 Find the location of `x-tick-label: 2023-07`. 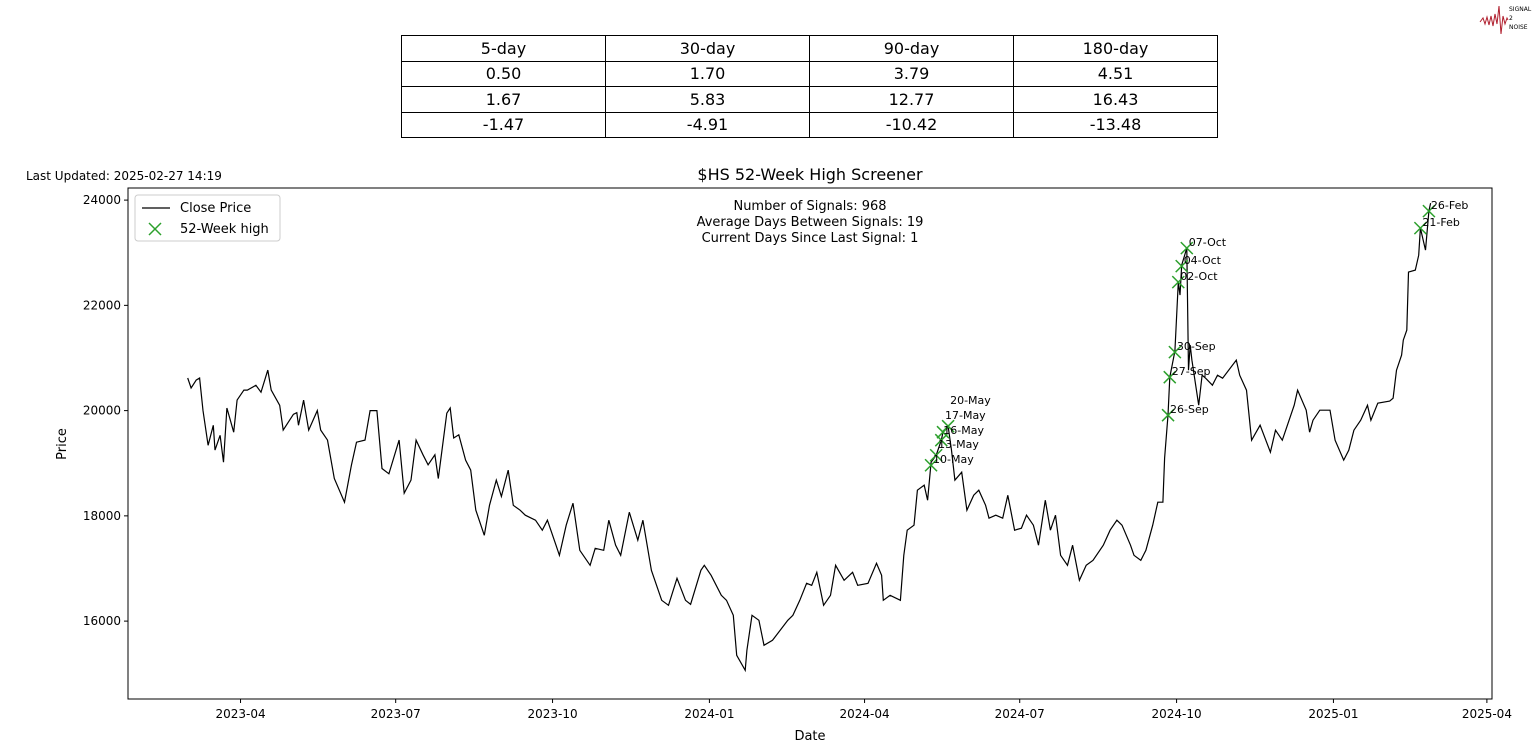

x-tick-label: 2023-07 is located at coordinates (396, 714).